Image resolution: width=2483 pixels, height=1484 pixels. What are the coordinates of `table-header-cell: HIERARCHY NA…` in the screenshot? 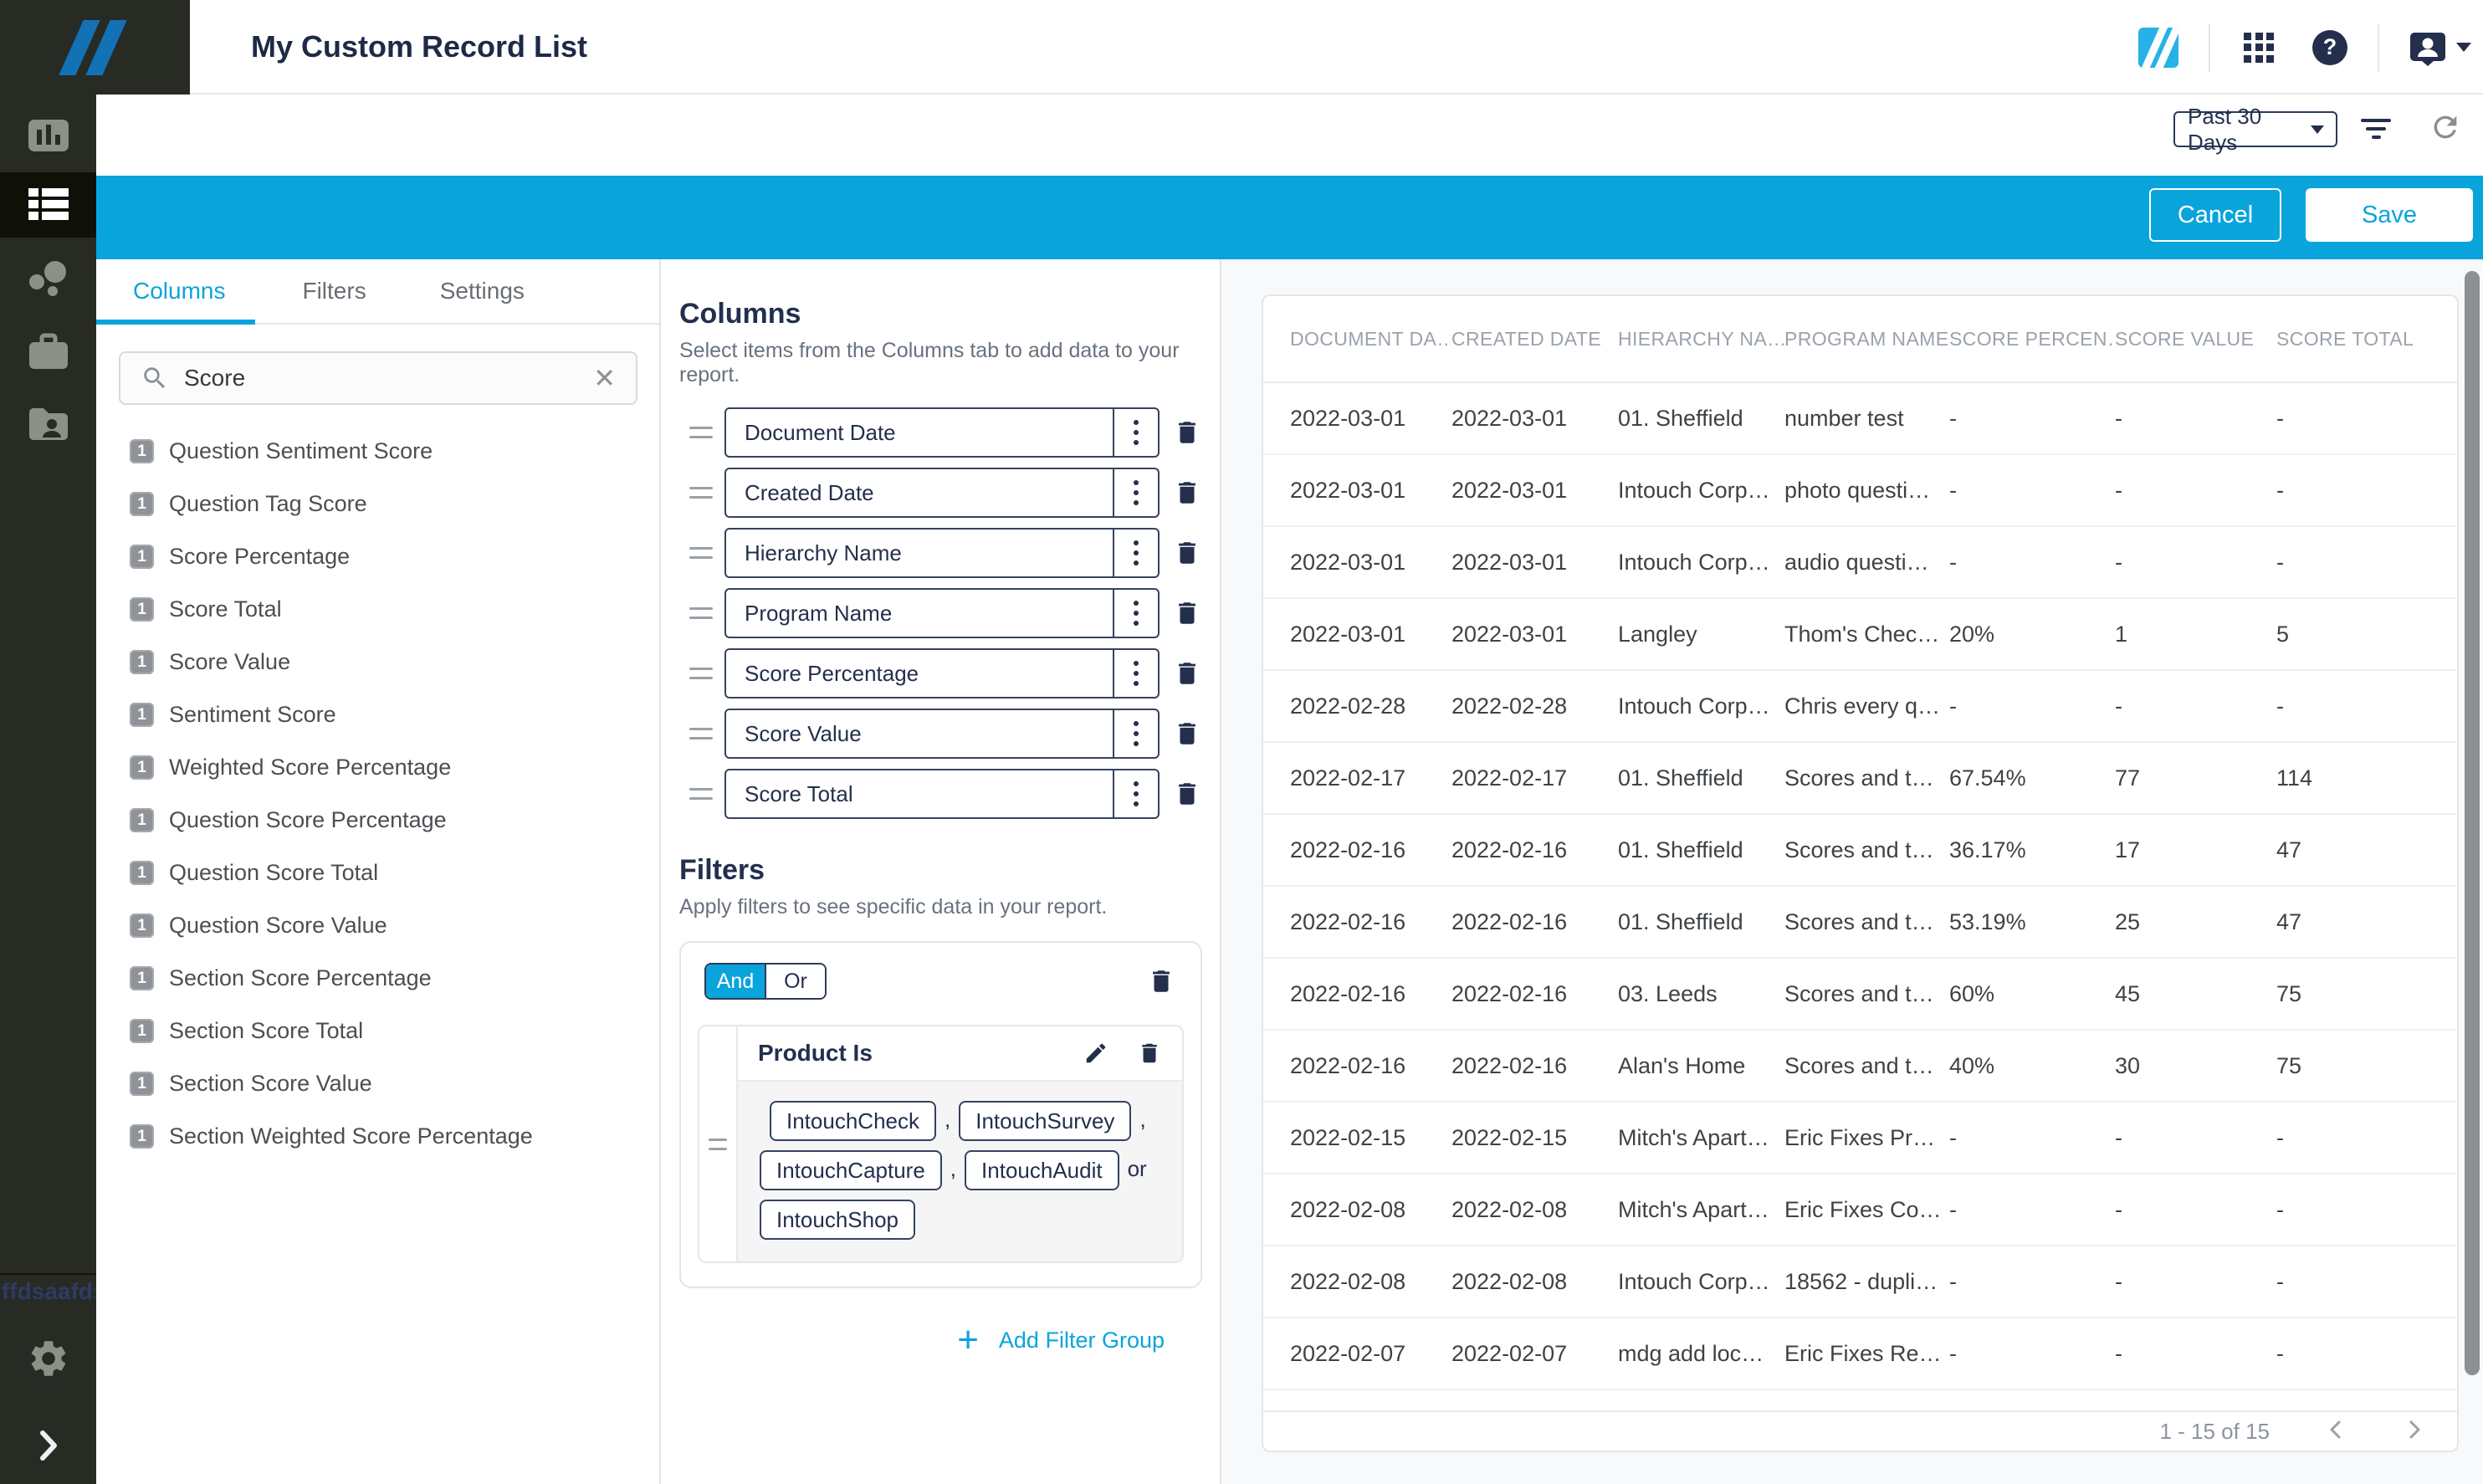 It's located at (1701, 338).